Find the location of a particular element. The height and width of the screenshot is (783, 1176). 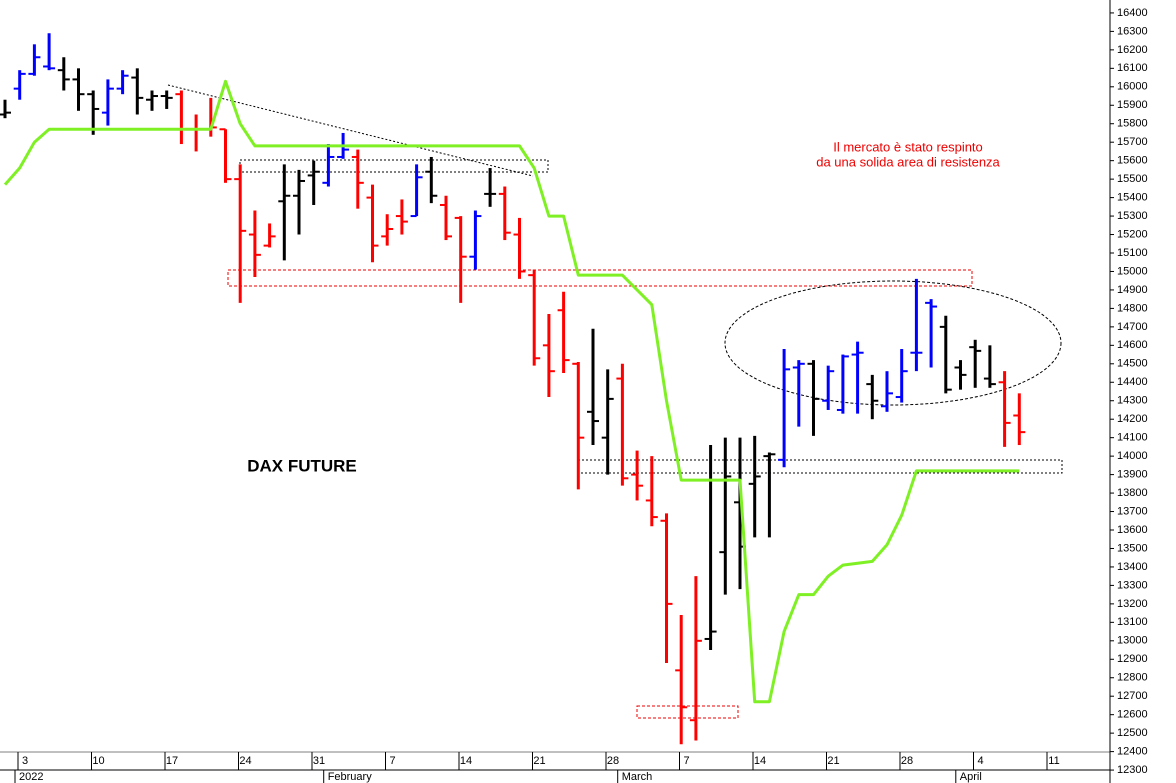

trend-line is located at coordinates (350, 130).